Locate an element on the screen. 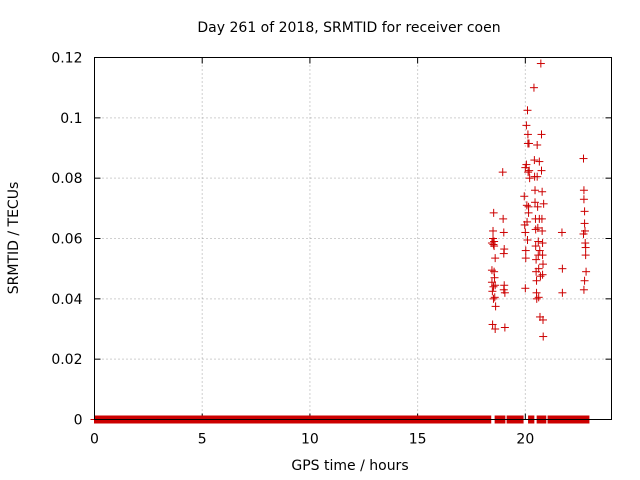 The image size is (640, 480). y-tick-label: 0.06 is located at coordinates (66, 240).